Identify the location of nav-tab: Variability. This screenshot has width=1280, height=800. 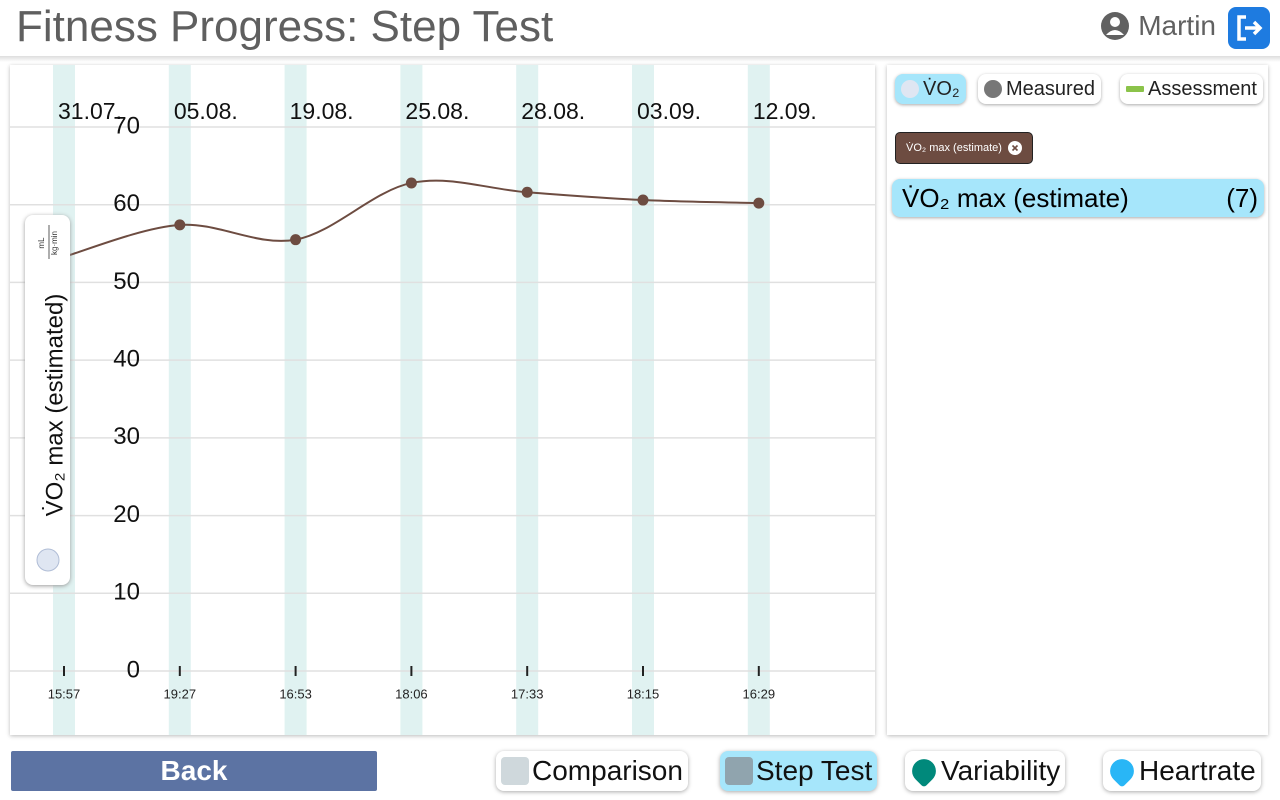
(985, 771).